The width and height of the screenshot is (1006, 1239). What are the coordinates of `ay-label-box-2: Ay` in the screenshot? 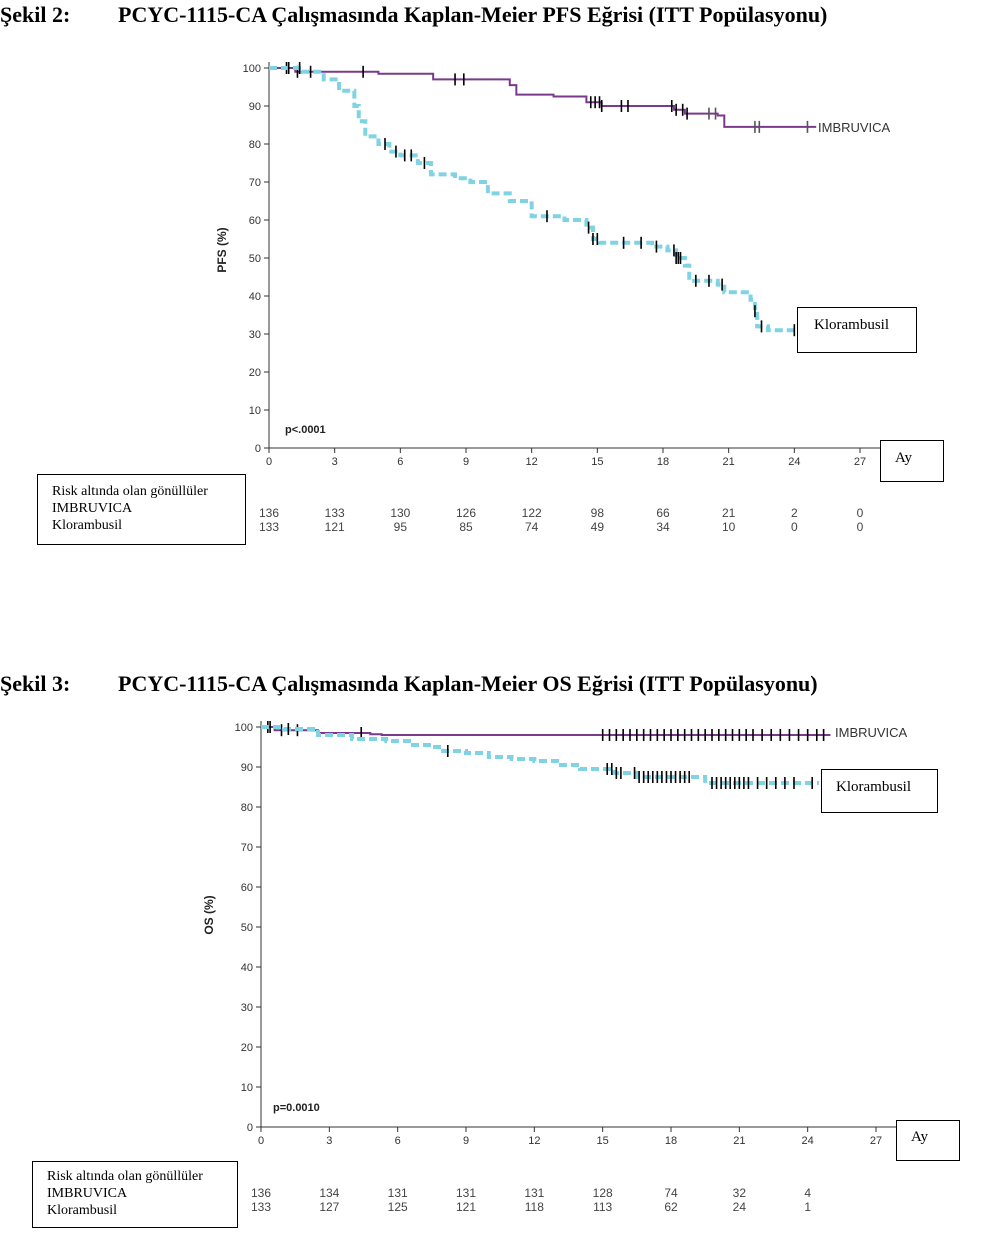 It's located at (928, 1140).